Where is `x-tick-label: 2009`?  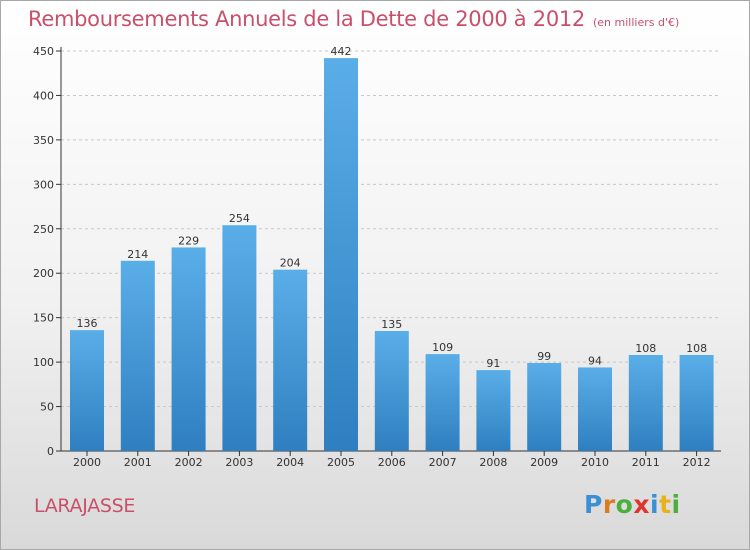 x-tick-label: 2009 is located at coordinates (544, 462).